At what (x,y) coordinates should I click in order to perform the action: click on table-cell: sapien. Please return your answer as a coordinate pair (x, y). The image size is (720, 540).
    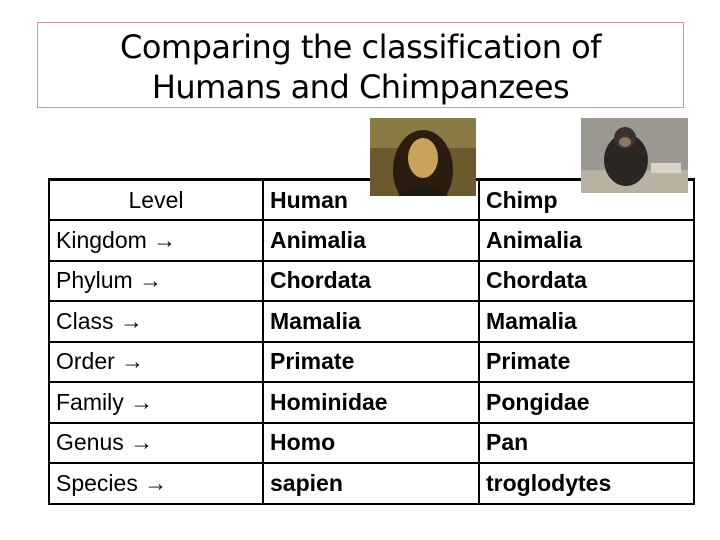
    Looking at the image, I should click on (371, 483).